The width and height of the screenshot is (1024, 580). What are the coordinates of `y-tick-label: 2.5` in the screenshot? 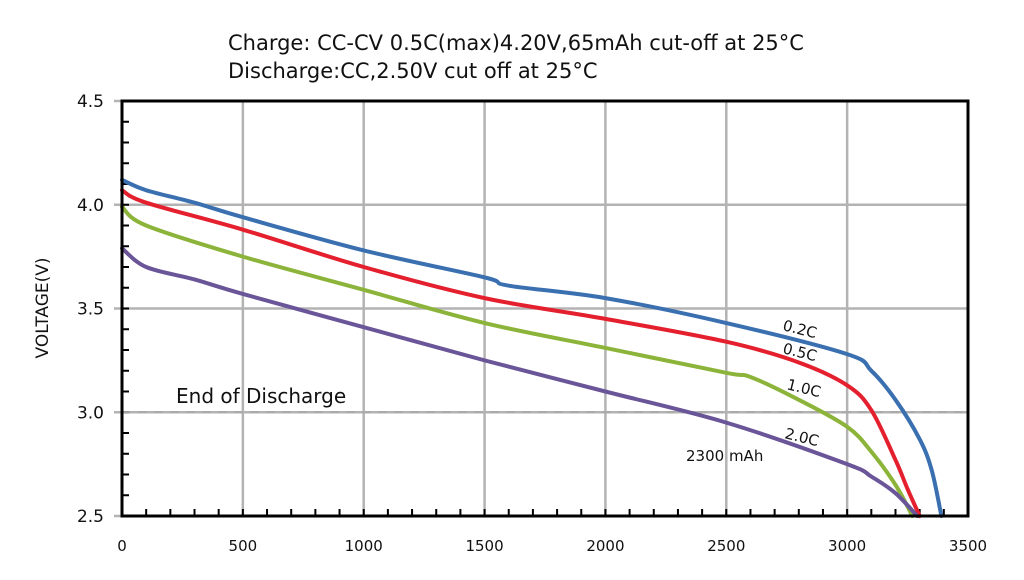 It's located at (90, 517).